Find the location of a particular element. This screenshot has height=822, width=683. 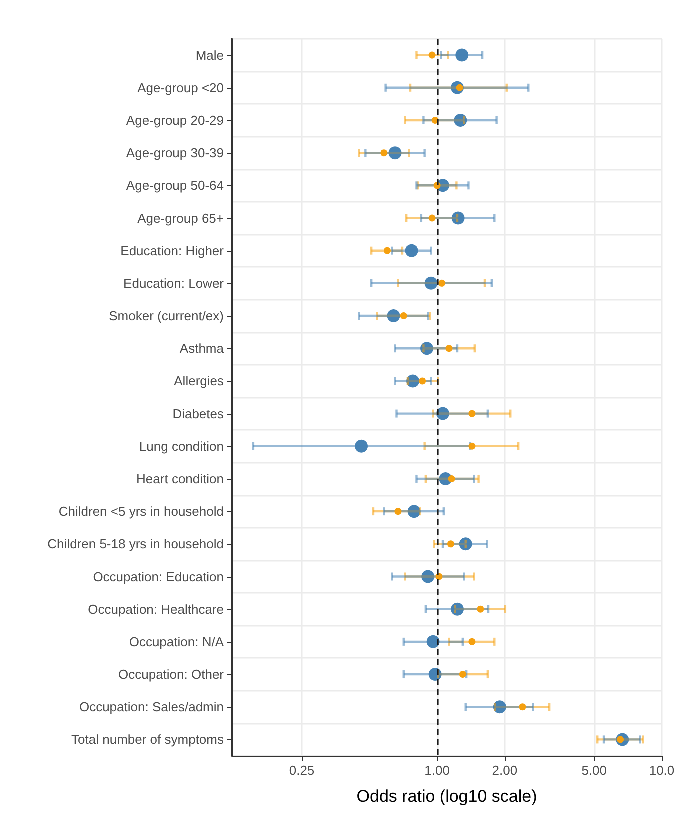

y-tick-label: Male is located at coordinates (210, 55).